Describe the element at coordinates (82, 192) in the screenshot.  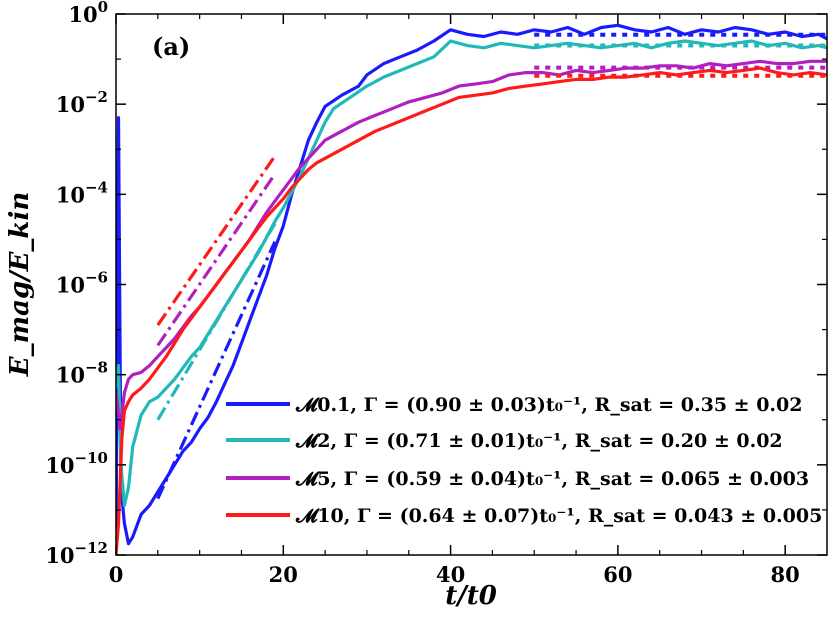
I see `y-tick-label: 10⁻⁴` at that location.